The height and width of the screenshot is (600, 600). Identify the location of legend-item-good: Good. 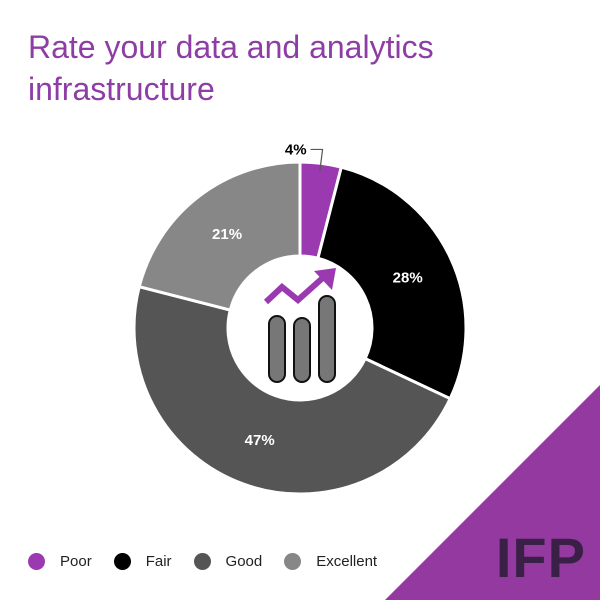
(228, 561).